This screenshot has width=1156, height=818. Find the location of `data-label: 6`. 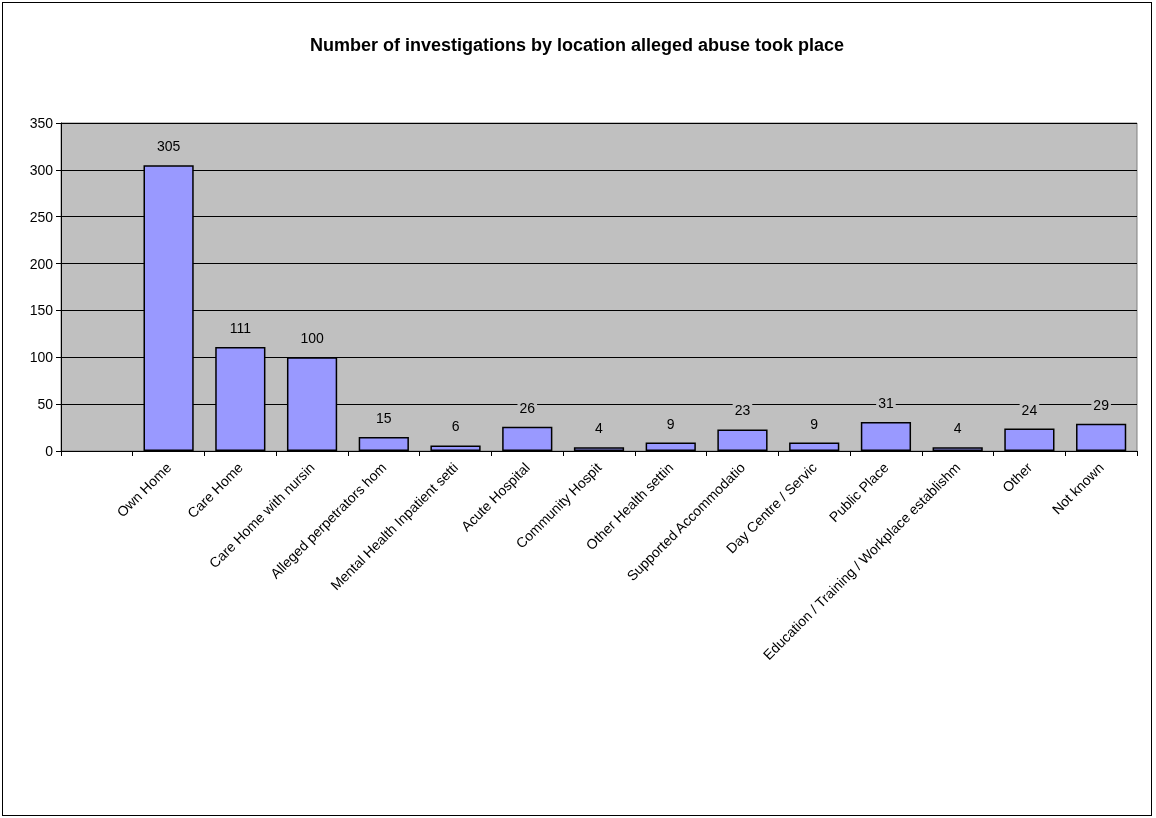

data-label: 6 is located at coordinates (455, 426).